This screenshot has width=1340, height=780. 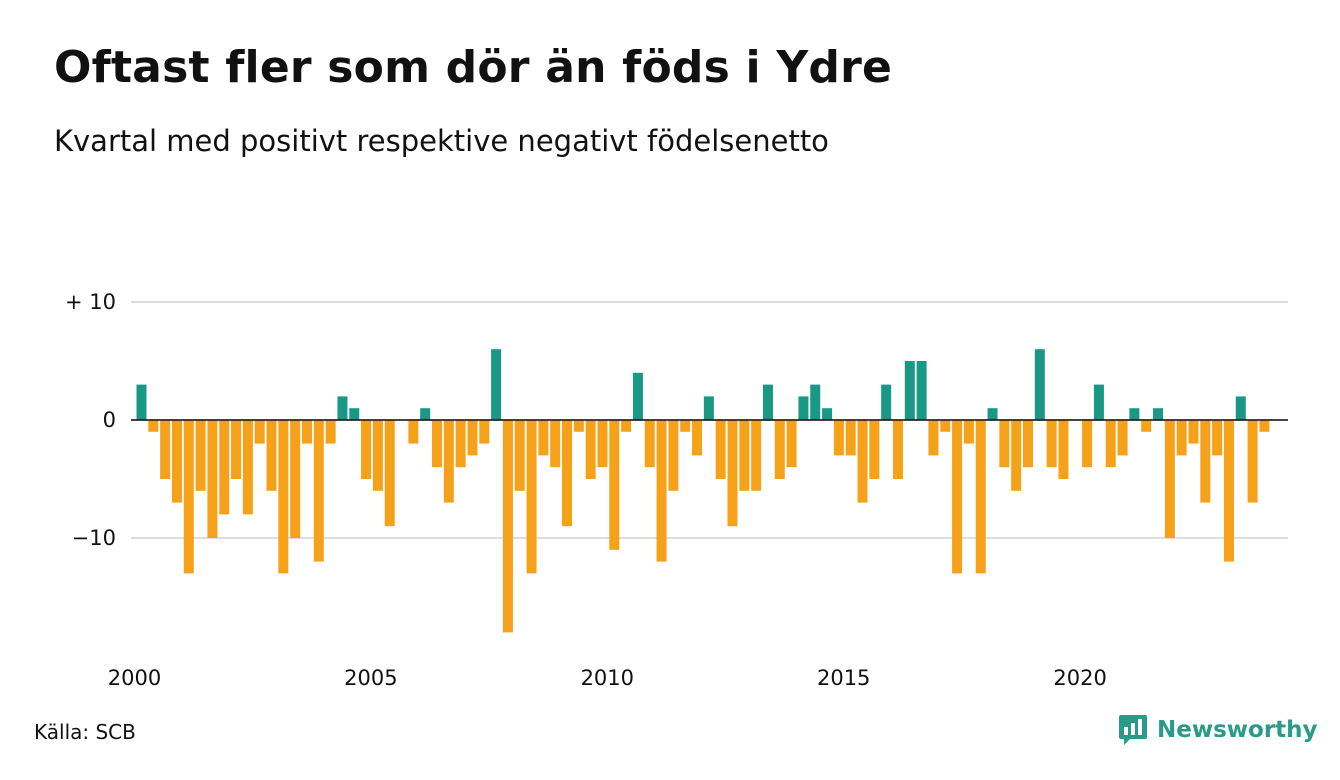 What do you see at coordinates (1079, 678) in the screenshot?
I see `x-tick-label: 2020` at bounding box center [1079, 678].